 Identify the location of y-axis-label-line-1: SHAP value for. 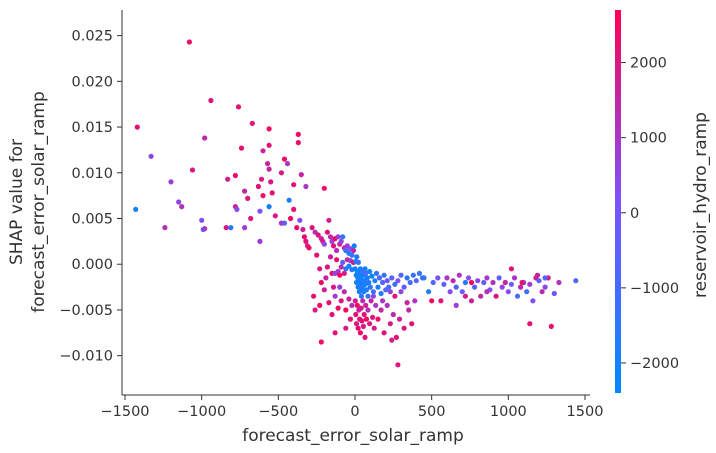
(17, 202).